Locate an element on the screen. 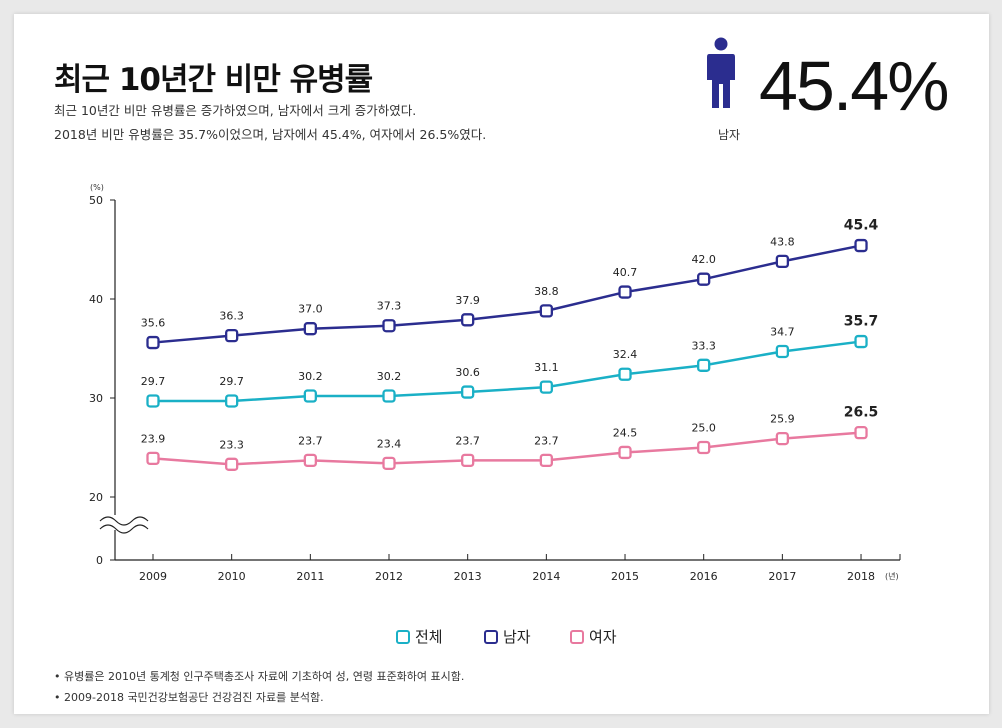 The width and height of the screenshot is (1002, 728). y-tick-label: 20 is located at coordinates (96, 497).